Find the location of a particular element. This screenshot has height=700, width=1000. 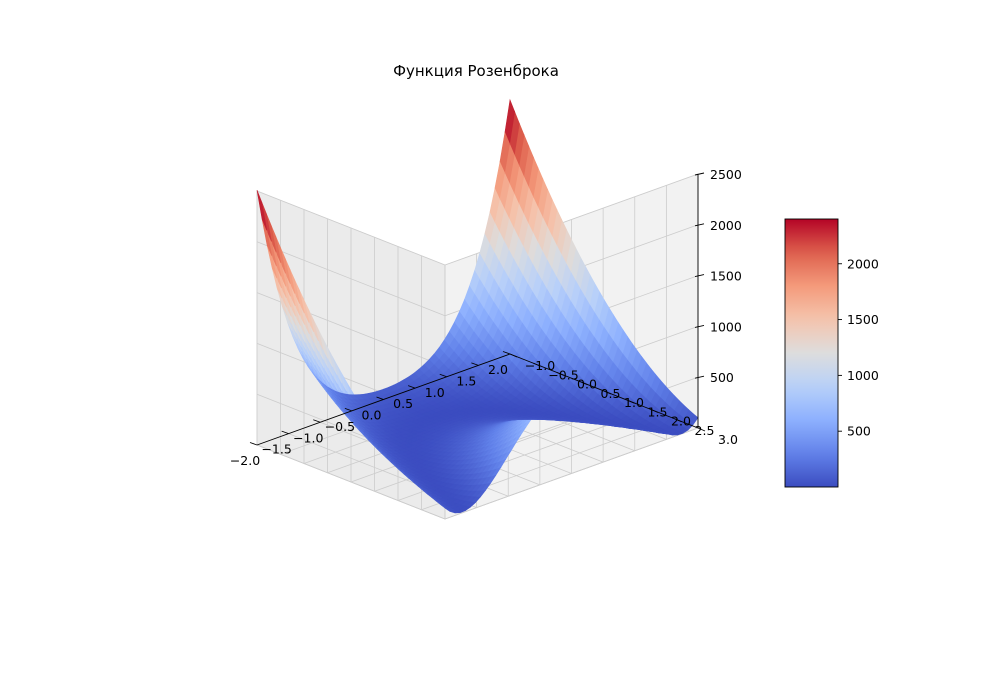

colorbar-gradient is located at coordinates (811, 353).